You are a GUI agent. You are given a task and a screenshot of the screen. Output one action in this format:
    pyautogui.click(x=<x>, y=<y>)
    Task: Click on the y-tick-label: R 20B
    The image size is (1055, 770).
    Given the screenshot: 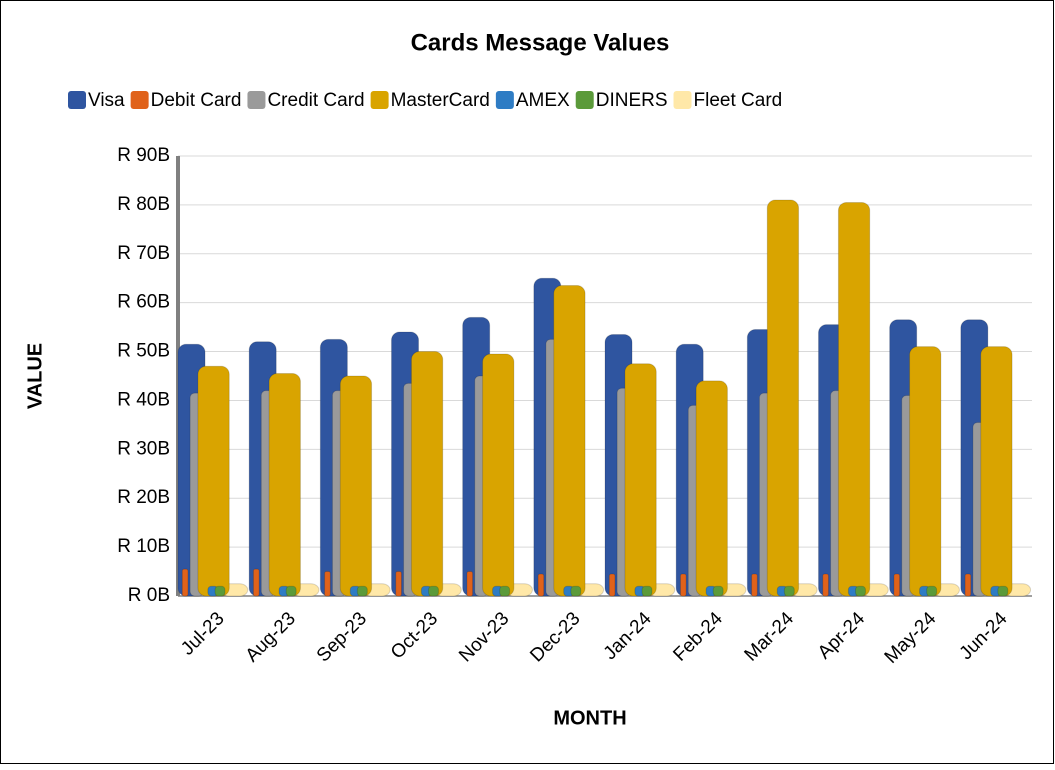 What is the action you would take?
    pyautogui.click(x=143, y=497)
    